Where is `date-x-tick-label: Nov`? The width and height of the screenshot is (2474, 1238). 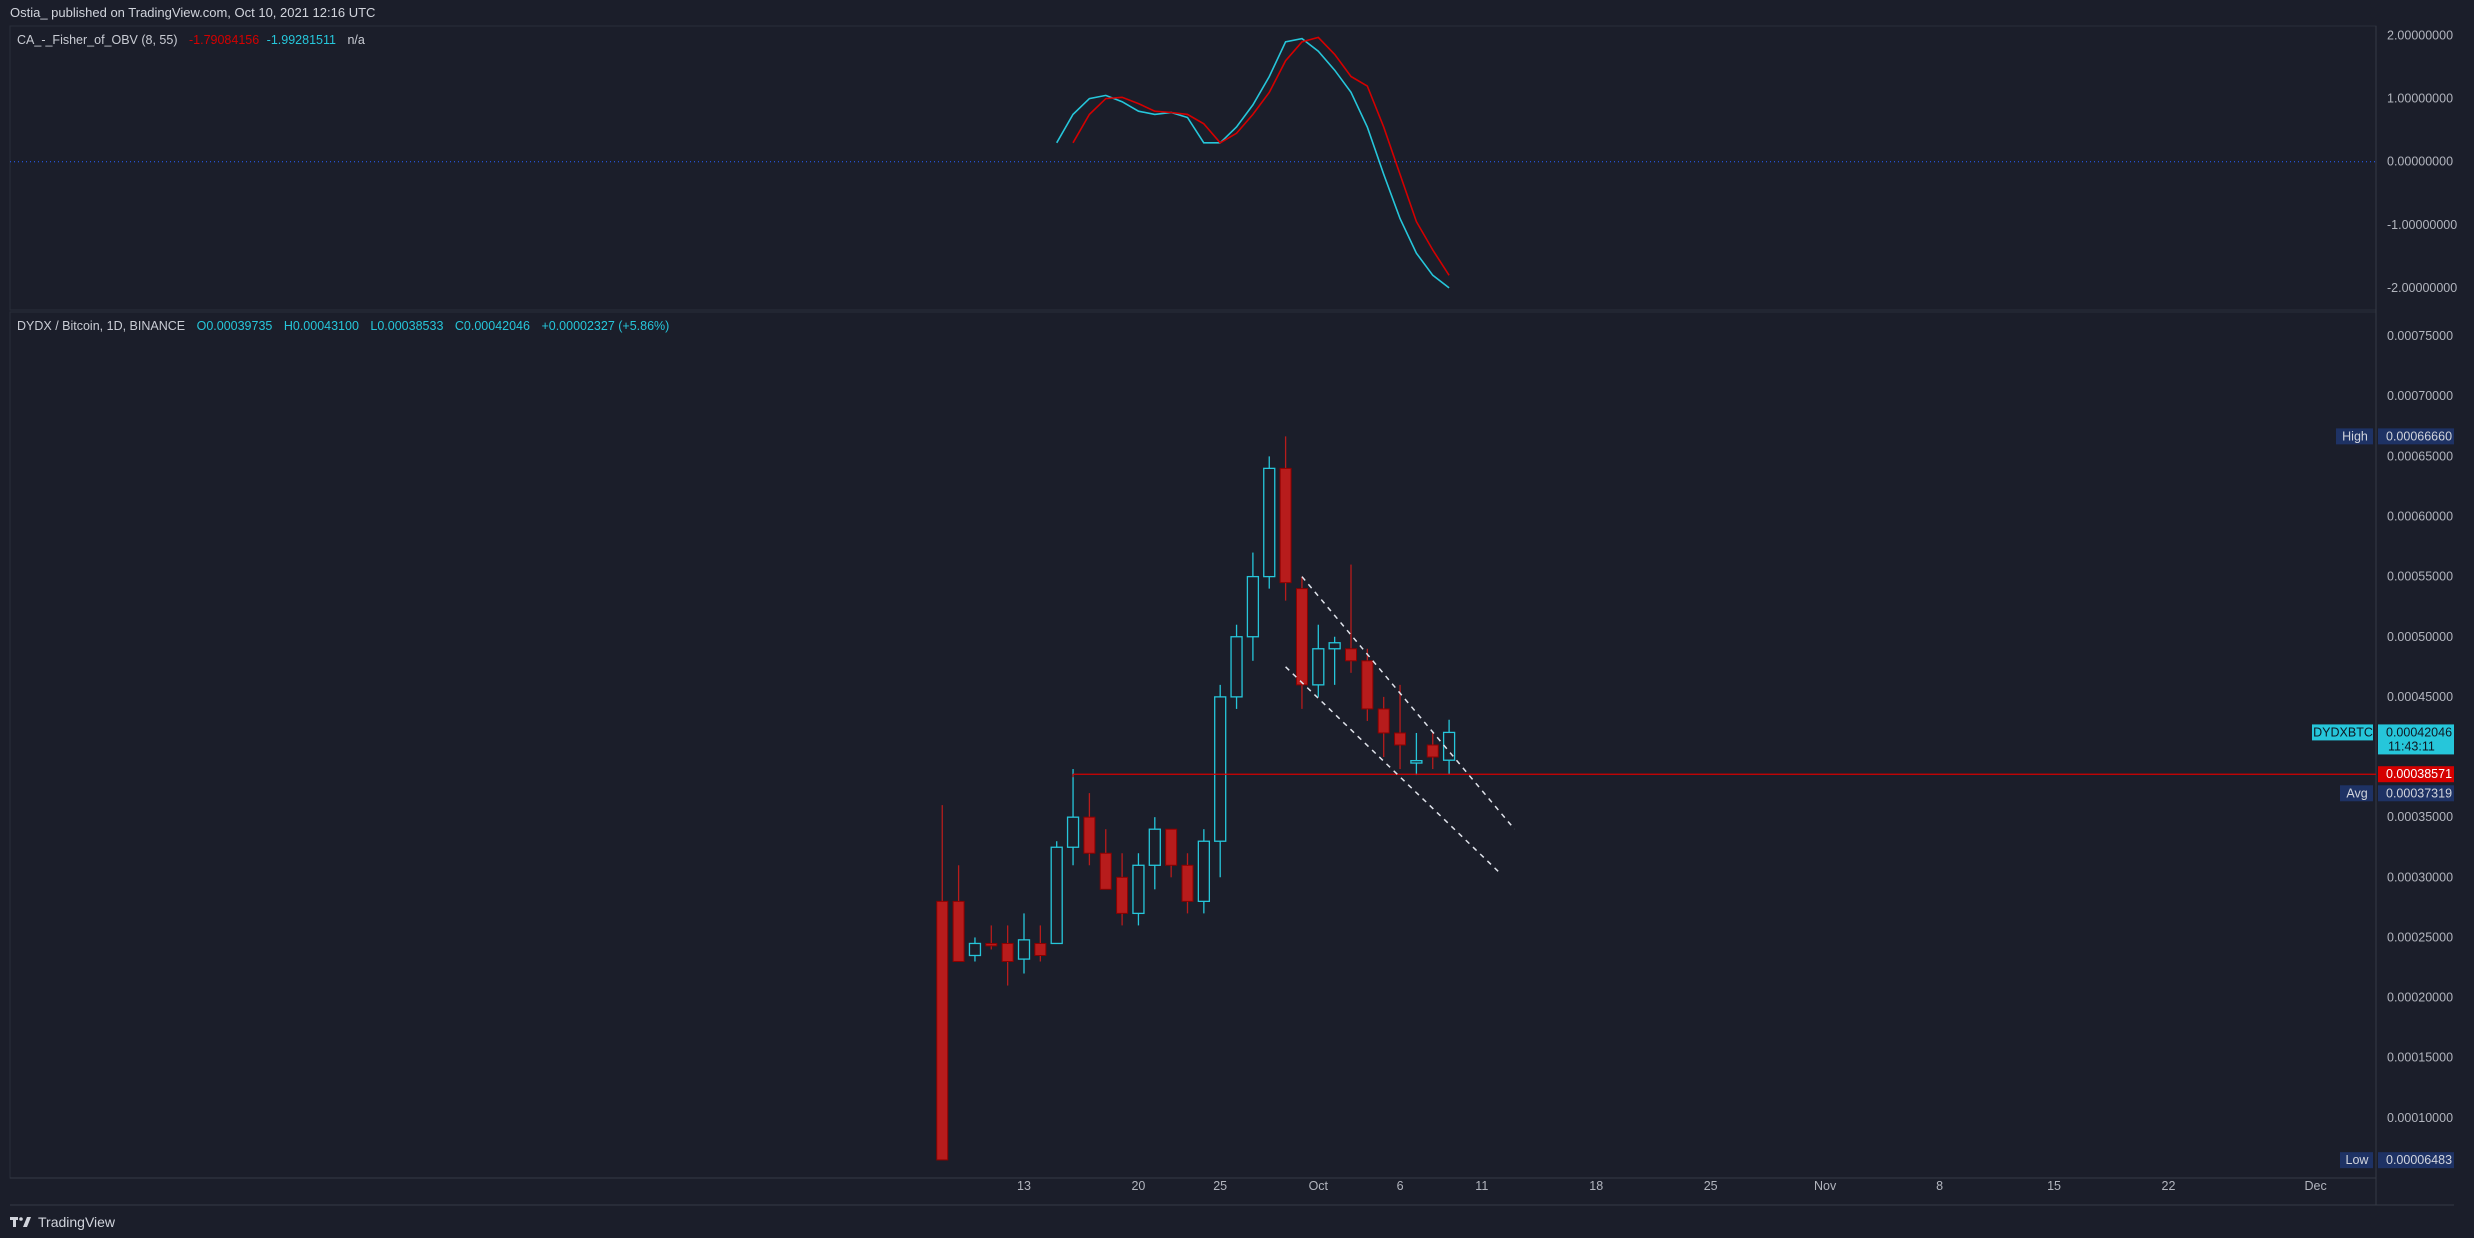
date-x-tick-label: Nov is located at coordinates (1825, 1186).